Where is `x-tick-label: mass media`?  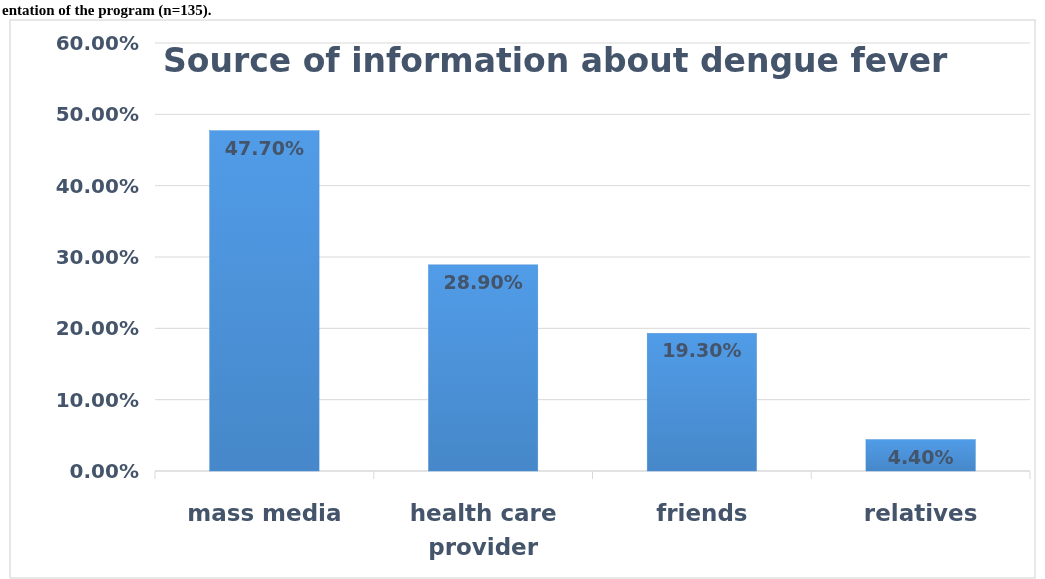 x-tick-label: mass media is located at coordinates (264, 513).